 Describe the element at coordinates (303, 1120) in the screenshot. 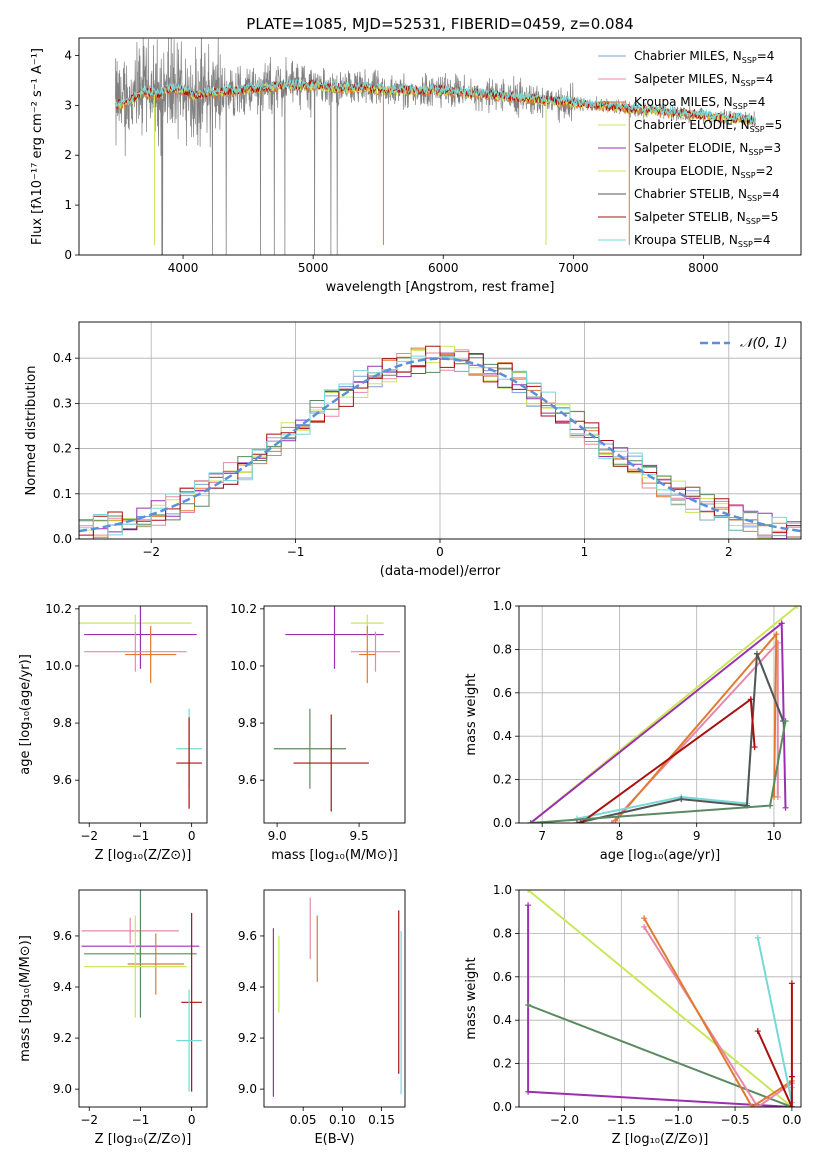

I see `x-tick-label: 0.05` at that location.